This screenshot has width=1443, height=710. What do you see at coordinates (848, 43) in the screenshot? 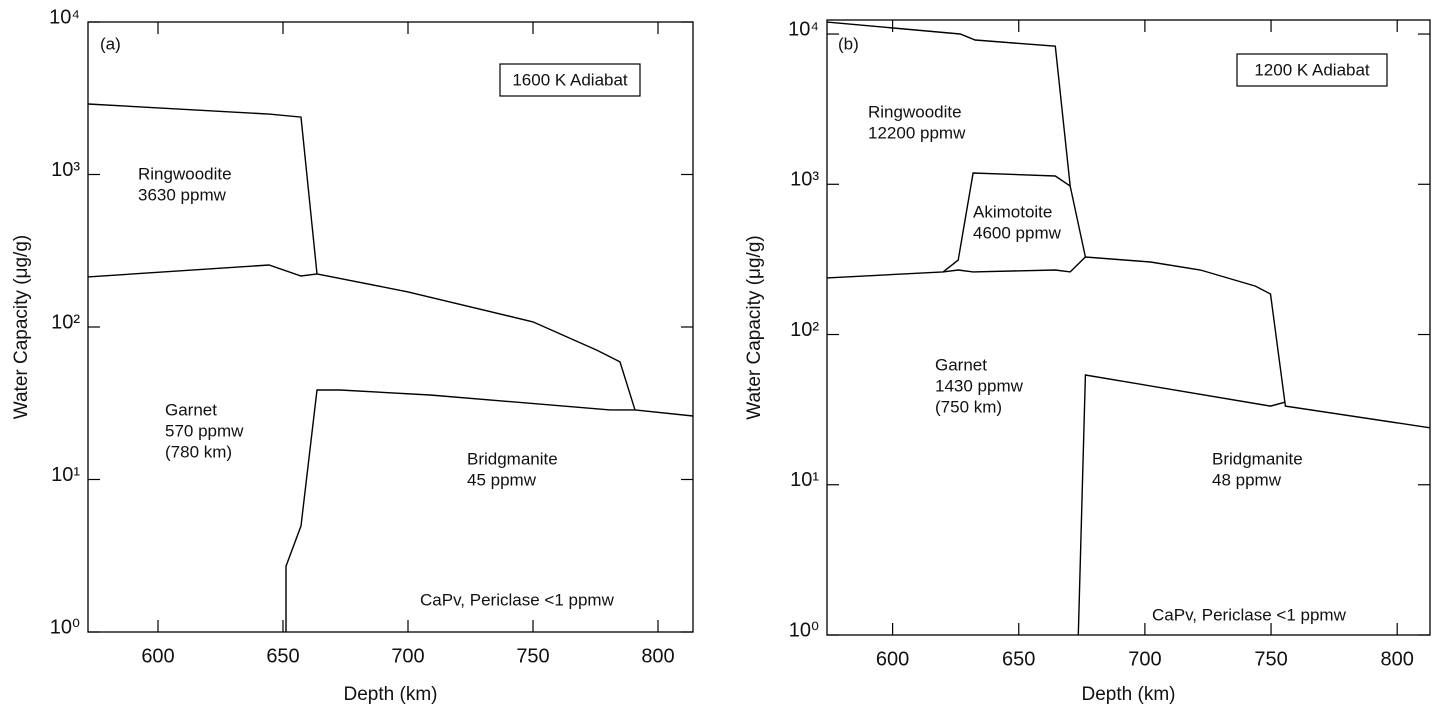
I see `panel-label: (b)` at bounding box center [848, 43].